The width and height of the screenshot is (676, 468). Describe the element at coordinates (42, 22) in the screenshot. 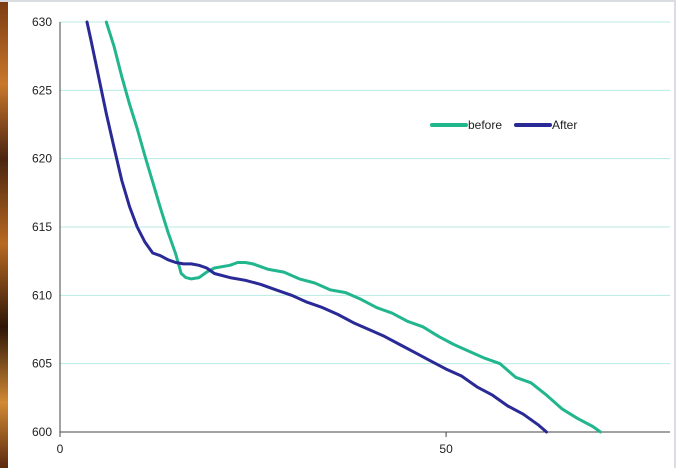

I see `y-tick-label-630: 630` at that location.